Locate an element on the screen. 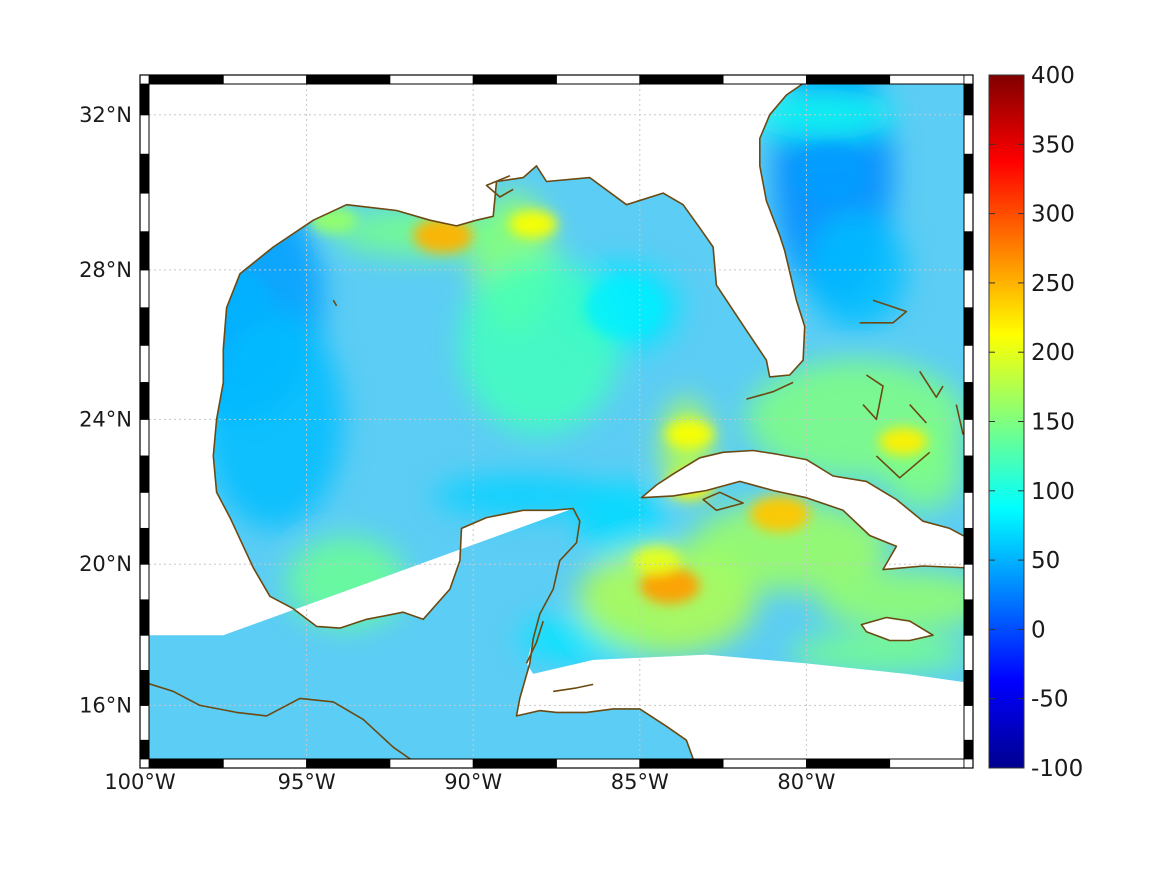  lon-tick-label: 95°W is located at coordinates (307, 782).